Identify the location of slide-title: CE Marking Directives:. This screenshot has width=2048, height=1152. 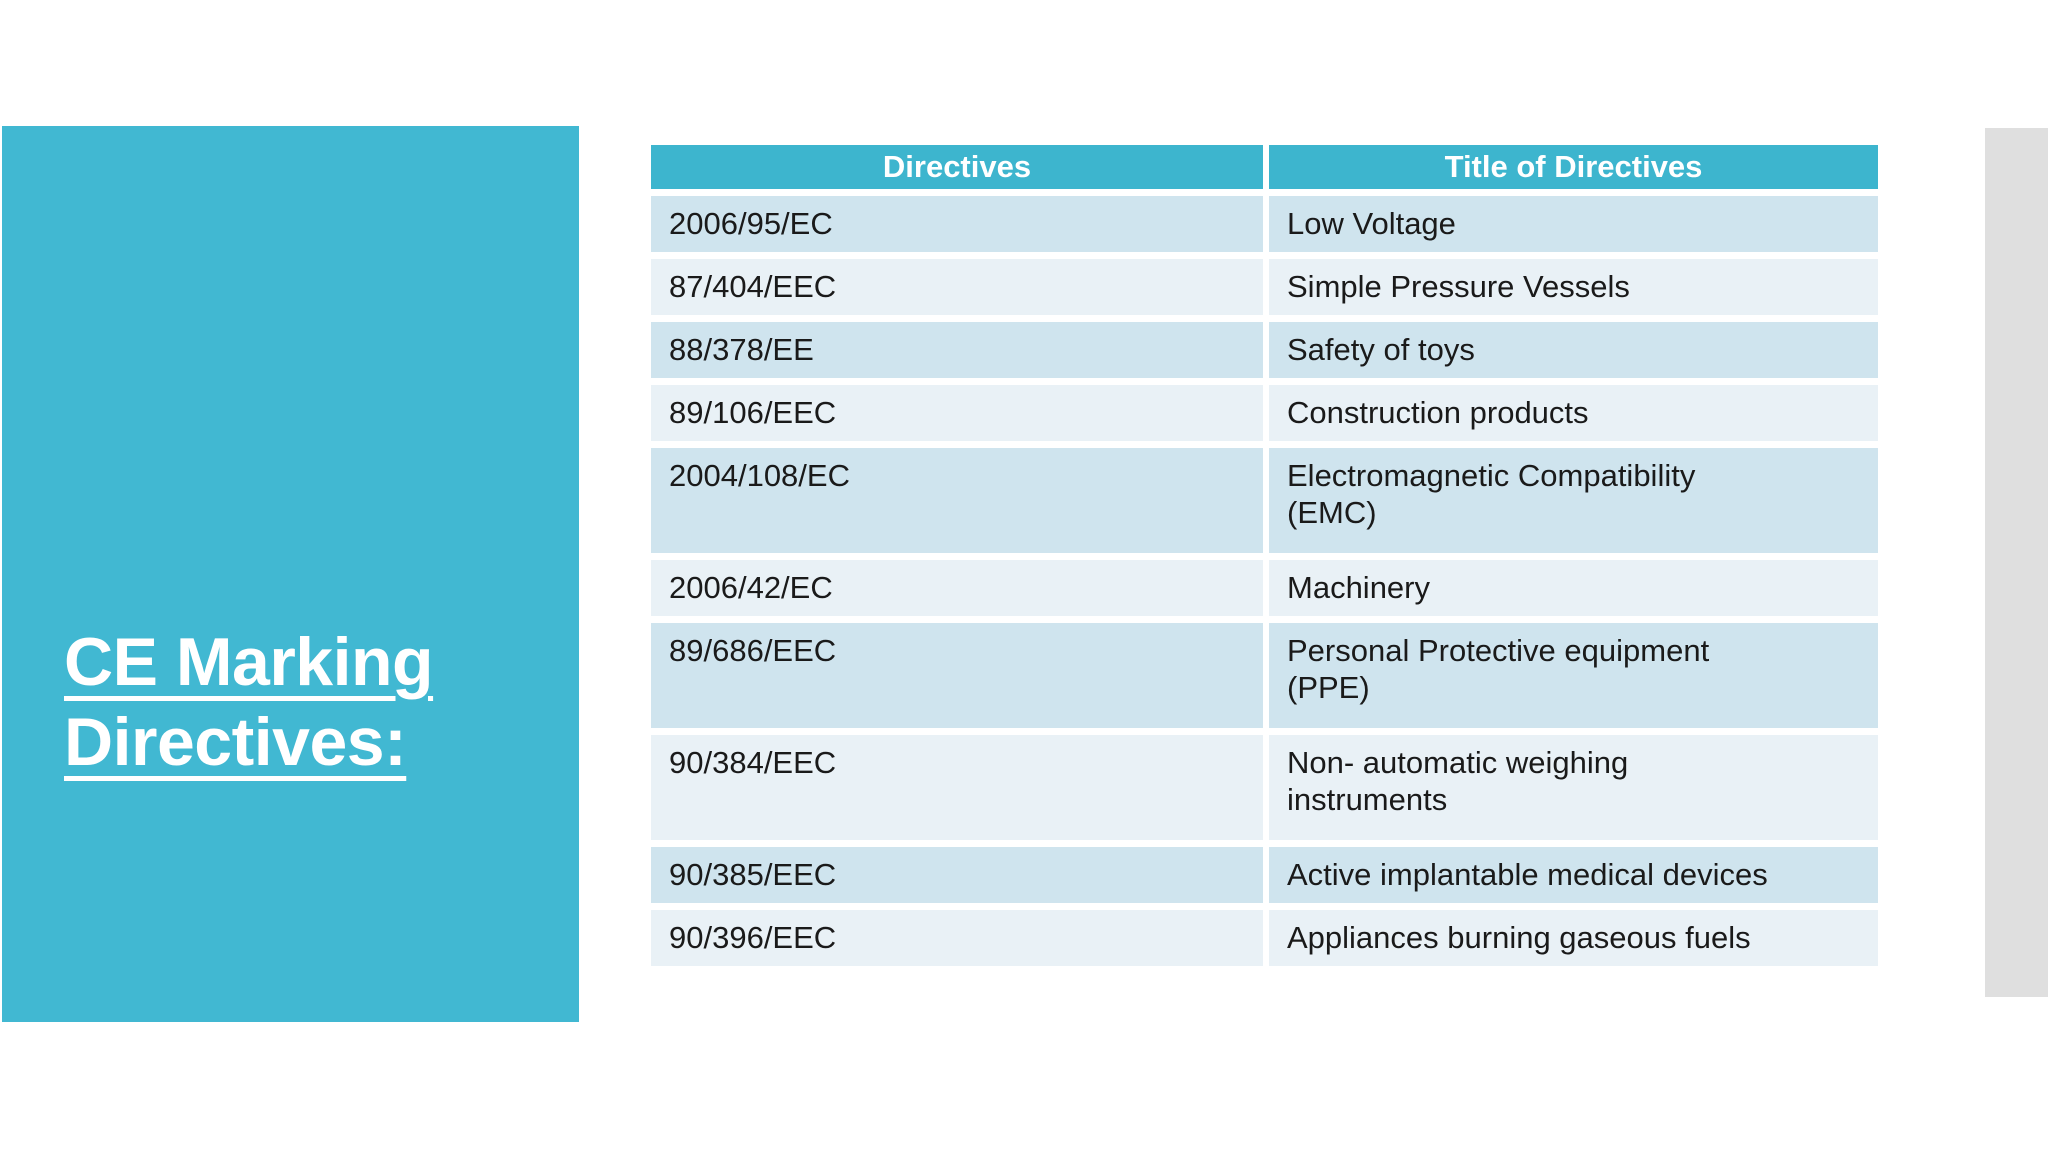
(249, 702).